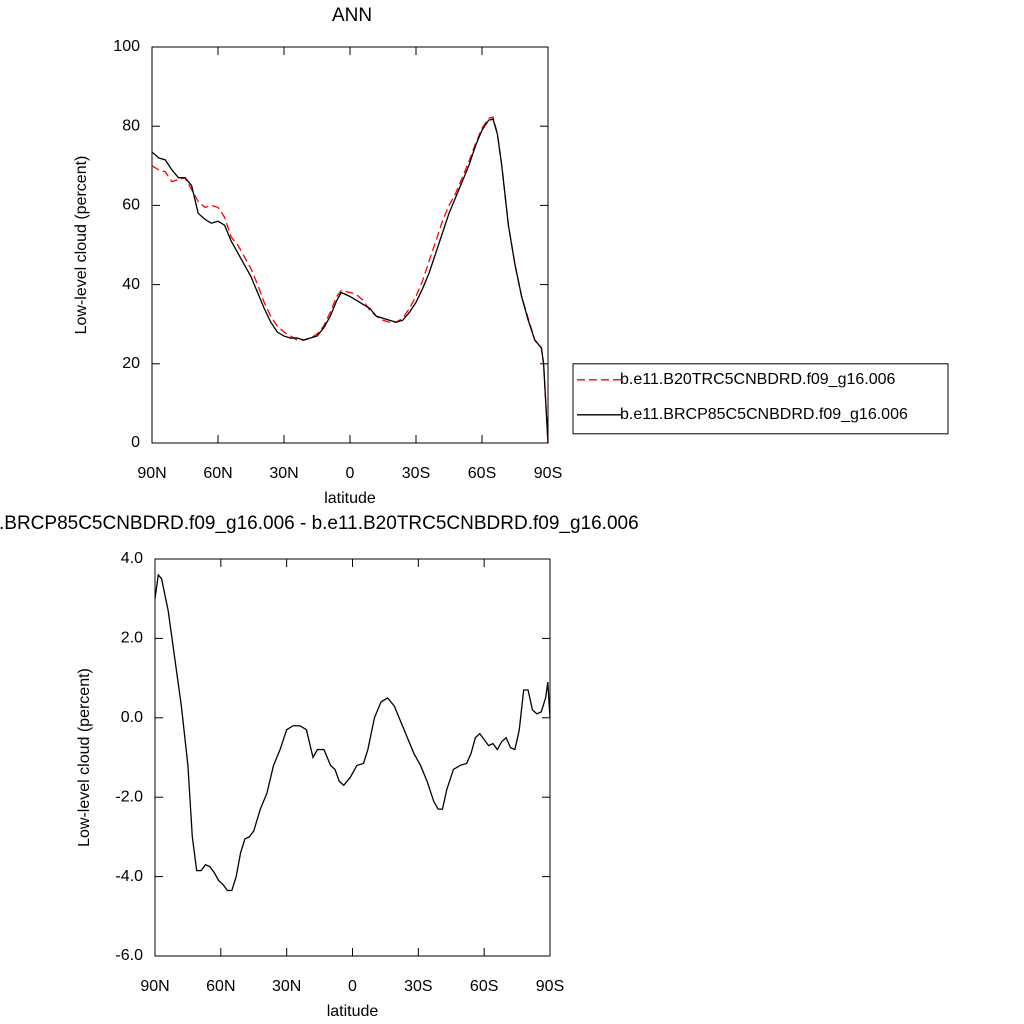 This screenshot has width=1024, height=1024. I want to click on y-tick-label: 40, so click(131, 284).